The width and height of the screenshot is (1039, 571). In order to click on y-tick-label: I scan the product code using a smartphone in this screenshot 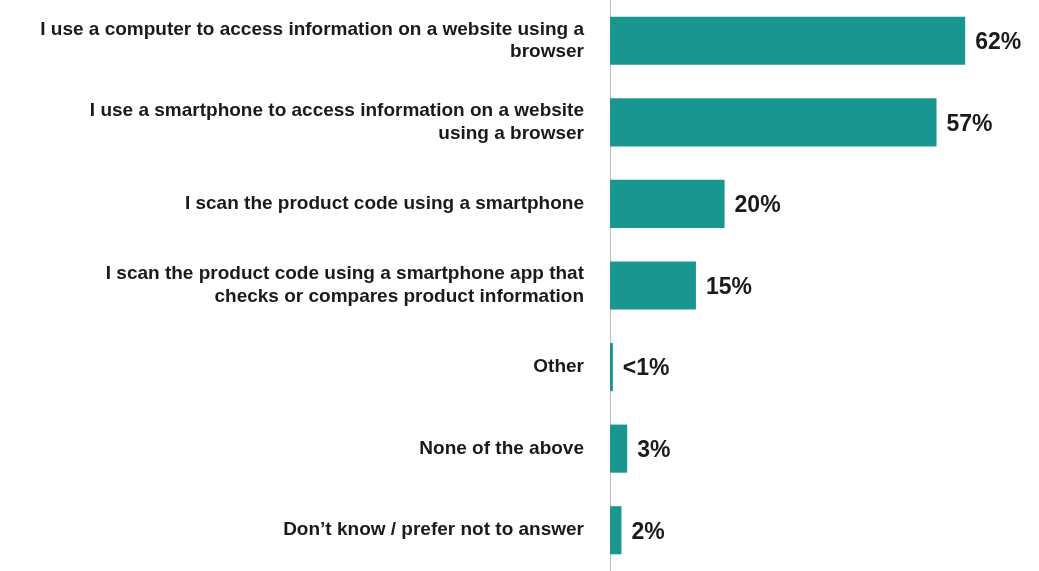, I will do `click(384, 203)`.